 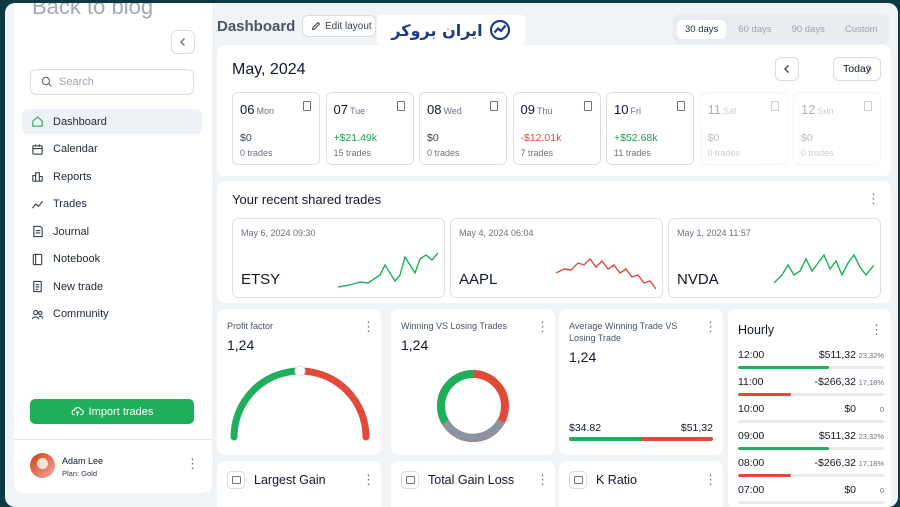 What do you see at coordinates (37, 286) in the screenshot?
I see `new-trade-icon` at bounding box center [37, 286].